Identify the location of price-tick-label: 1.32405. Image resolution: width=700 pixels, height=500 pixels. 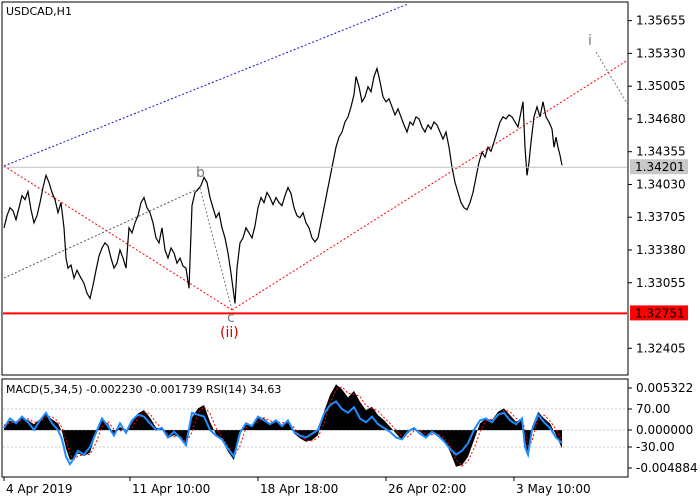
(661, 348).